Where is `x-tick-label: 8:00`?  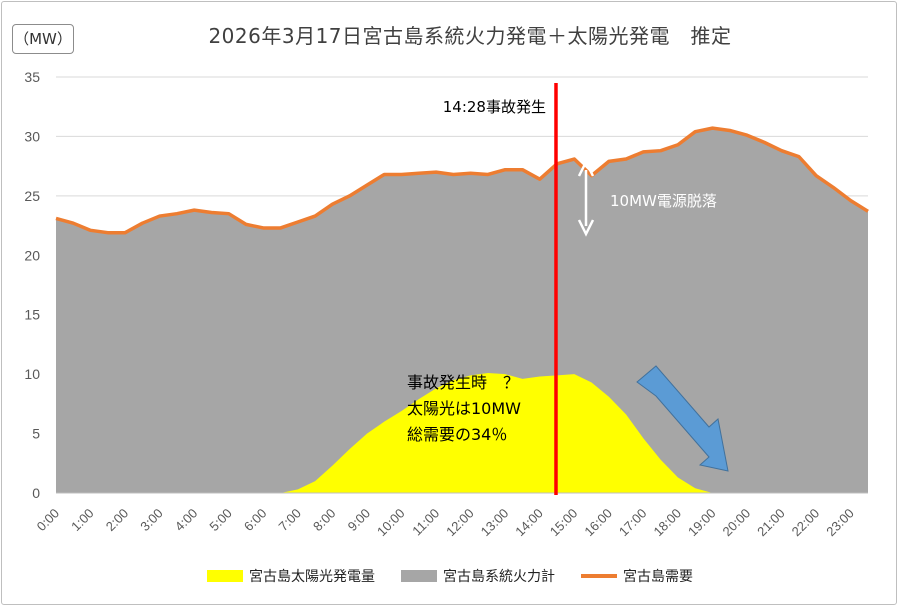 x-tick-label: 8:00 is located at coordinates (324, 520).